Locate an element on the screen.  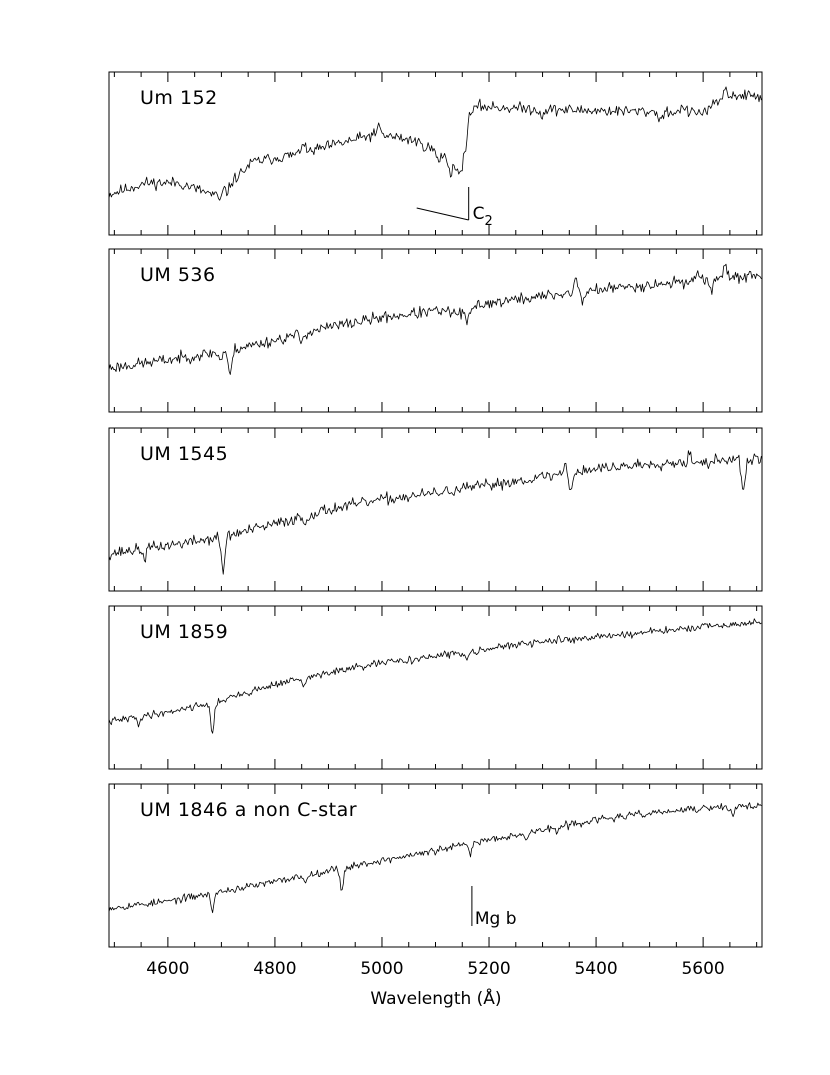
panel-2: UM 536 is located at coordinates (435, 330).